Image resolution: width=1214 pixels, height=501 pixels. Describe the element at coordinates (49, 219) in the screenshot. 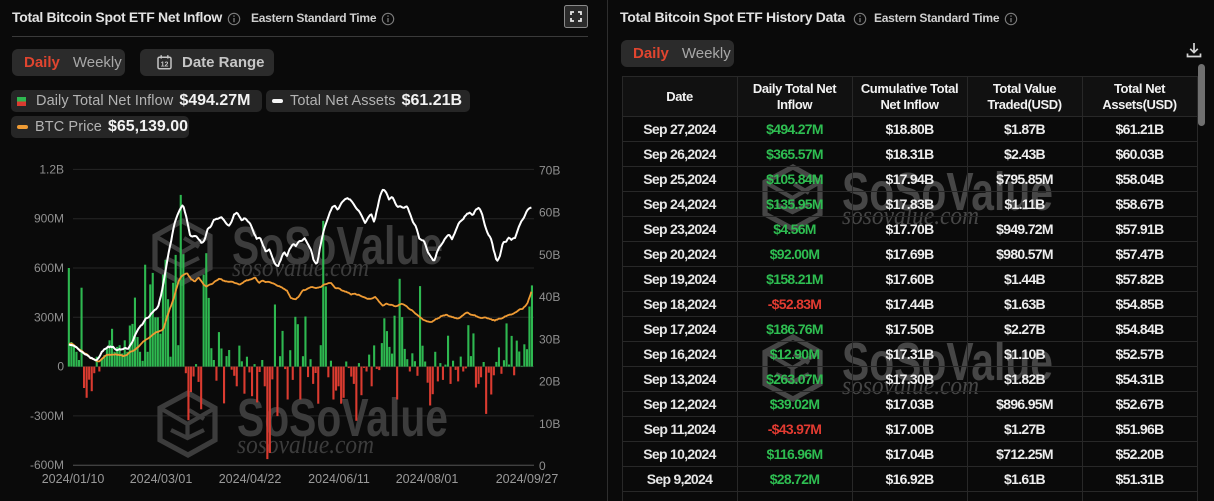

I see `svg-text: 900M` at that location.